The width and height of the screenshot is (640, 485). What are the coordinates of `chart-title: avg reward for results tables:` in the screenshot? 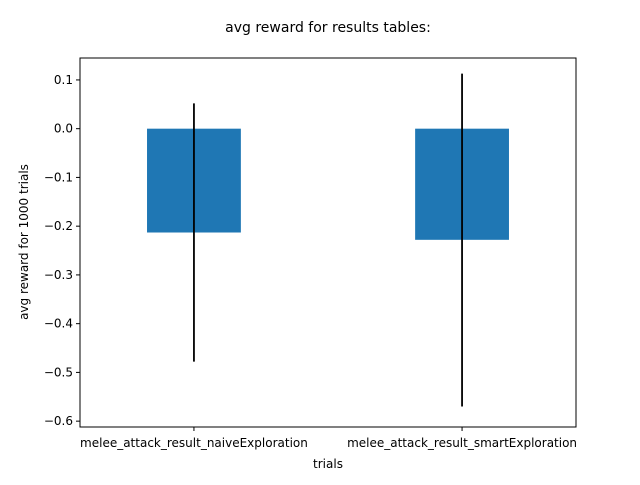 It's located at (328, 28).